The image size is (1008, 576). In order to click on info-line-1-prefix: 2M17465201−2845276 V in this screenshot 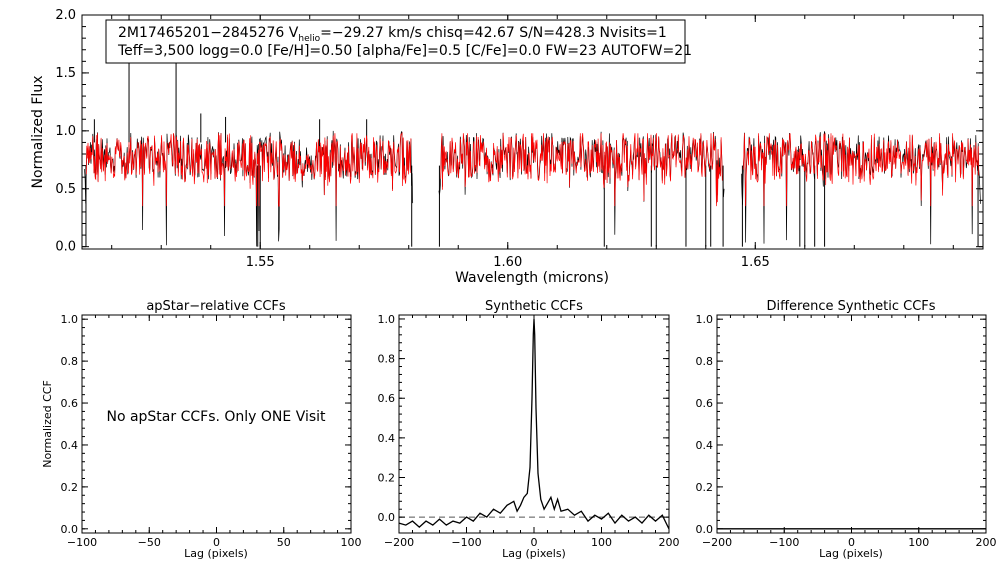, I will do `click(208, 33)`.